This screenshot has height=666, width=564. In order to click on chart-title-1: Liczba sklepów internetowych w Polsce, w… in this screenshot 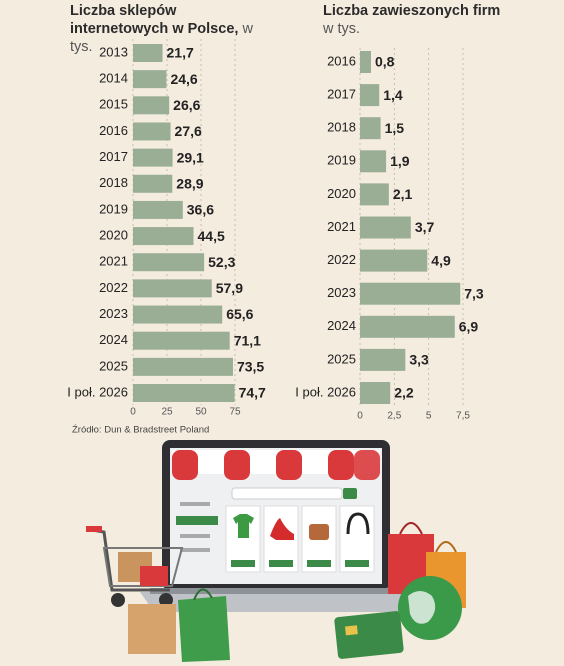, I will do `click(167, 29)`.